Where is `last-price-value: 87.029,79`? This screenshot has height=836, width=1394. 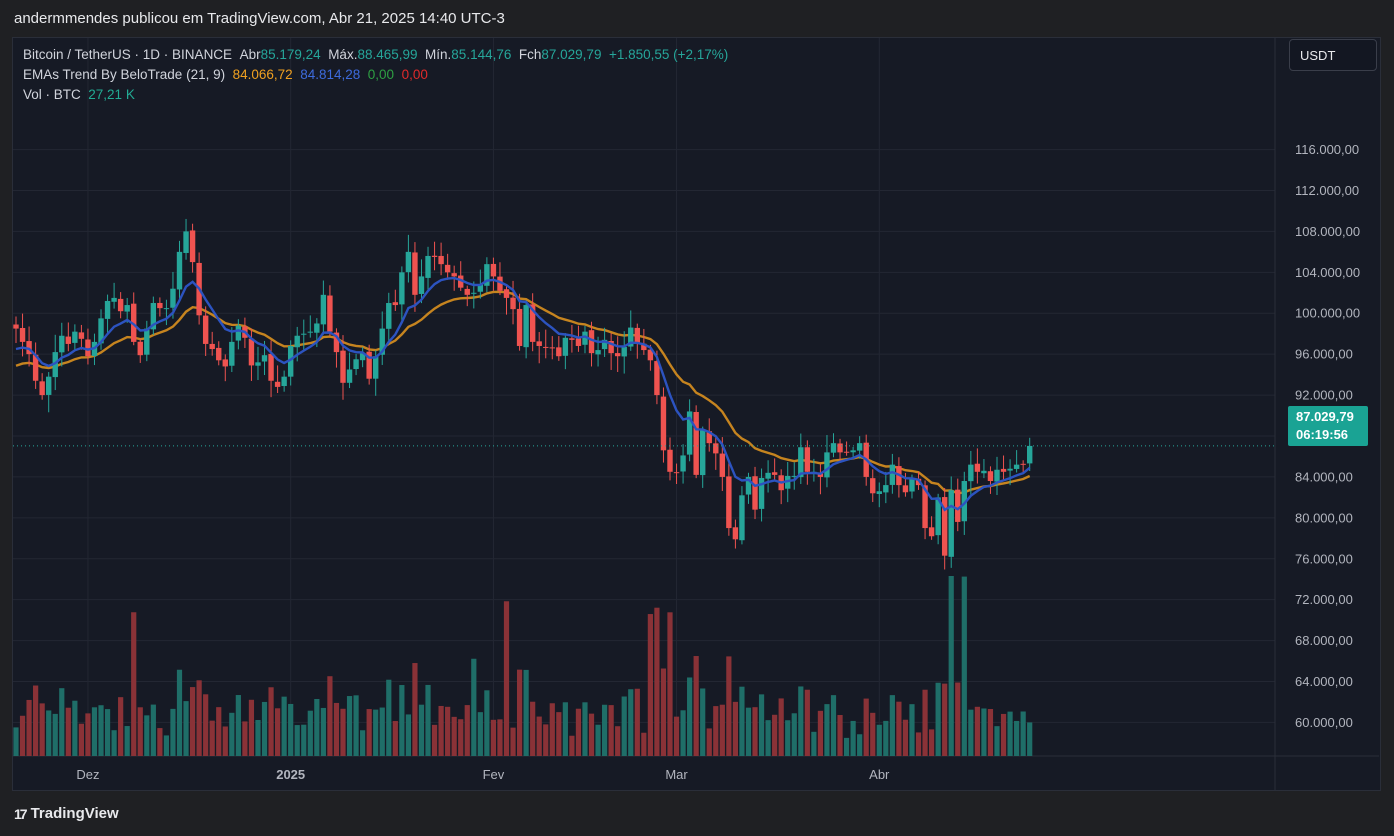 last-price-value: 87.029,79 is located at coordinates (1325, 416).